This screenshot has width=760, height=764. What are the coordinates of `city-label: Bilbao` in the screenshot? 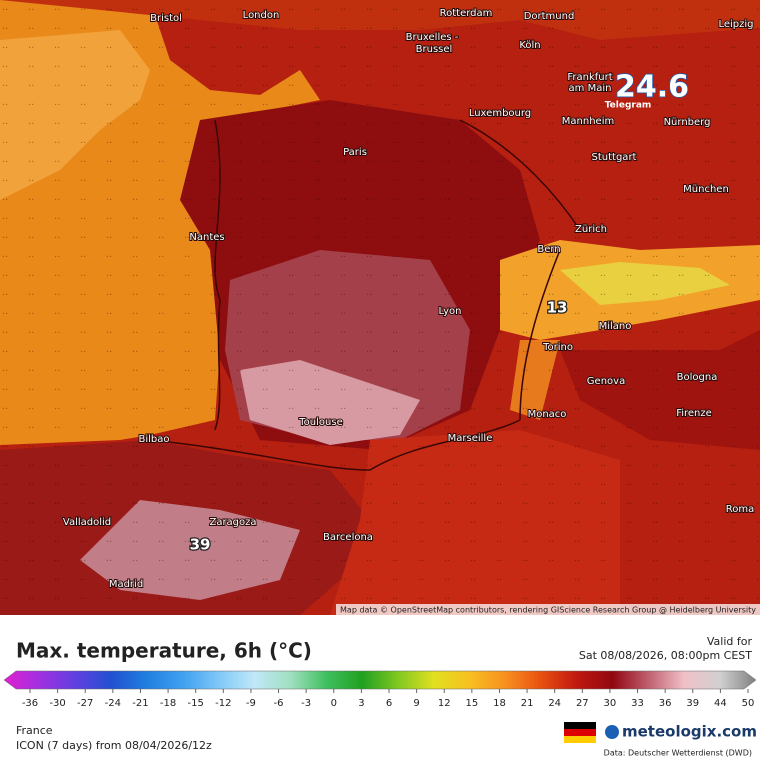 It's located at (153, 439).